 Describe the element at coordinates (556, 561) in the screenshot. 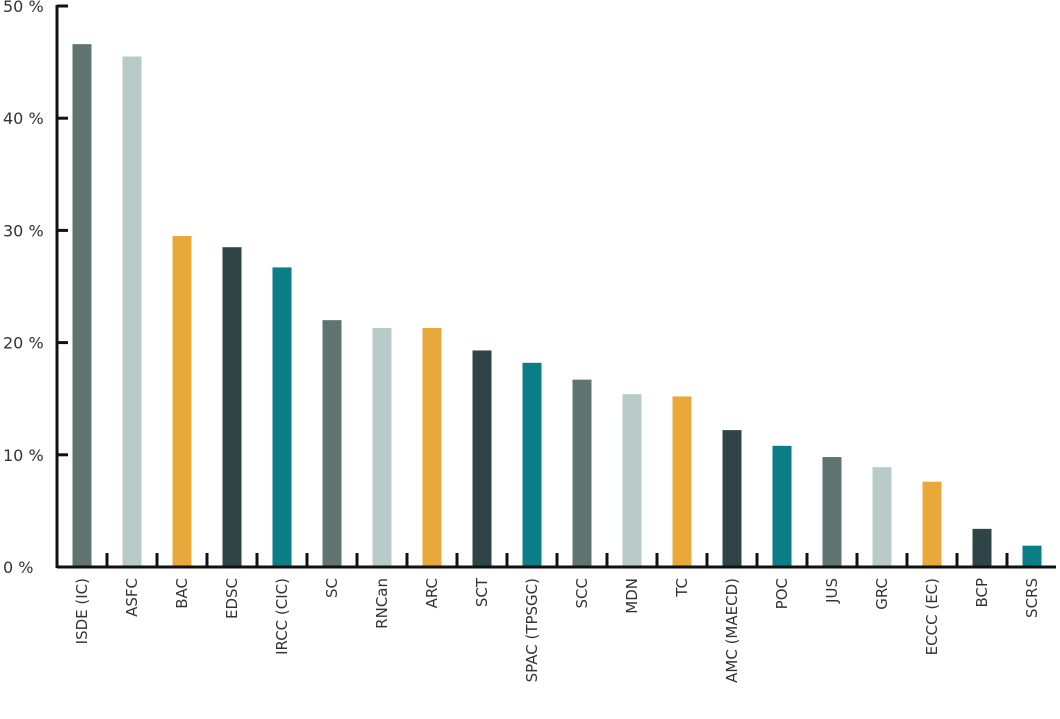

I see `x-axis` at that location.